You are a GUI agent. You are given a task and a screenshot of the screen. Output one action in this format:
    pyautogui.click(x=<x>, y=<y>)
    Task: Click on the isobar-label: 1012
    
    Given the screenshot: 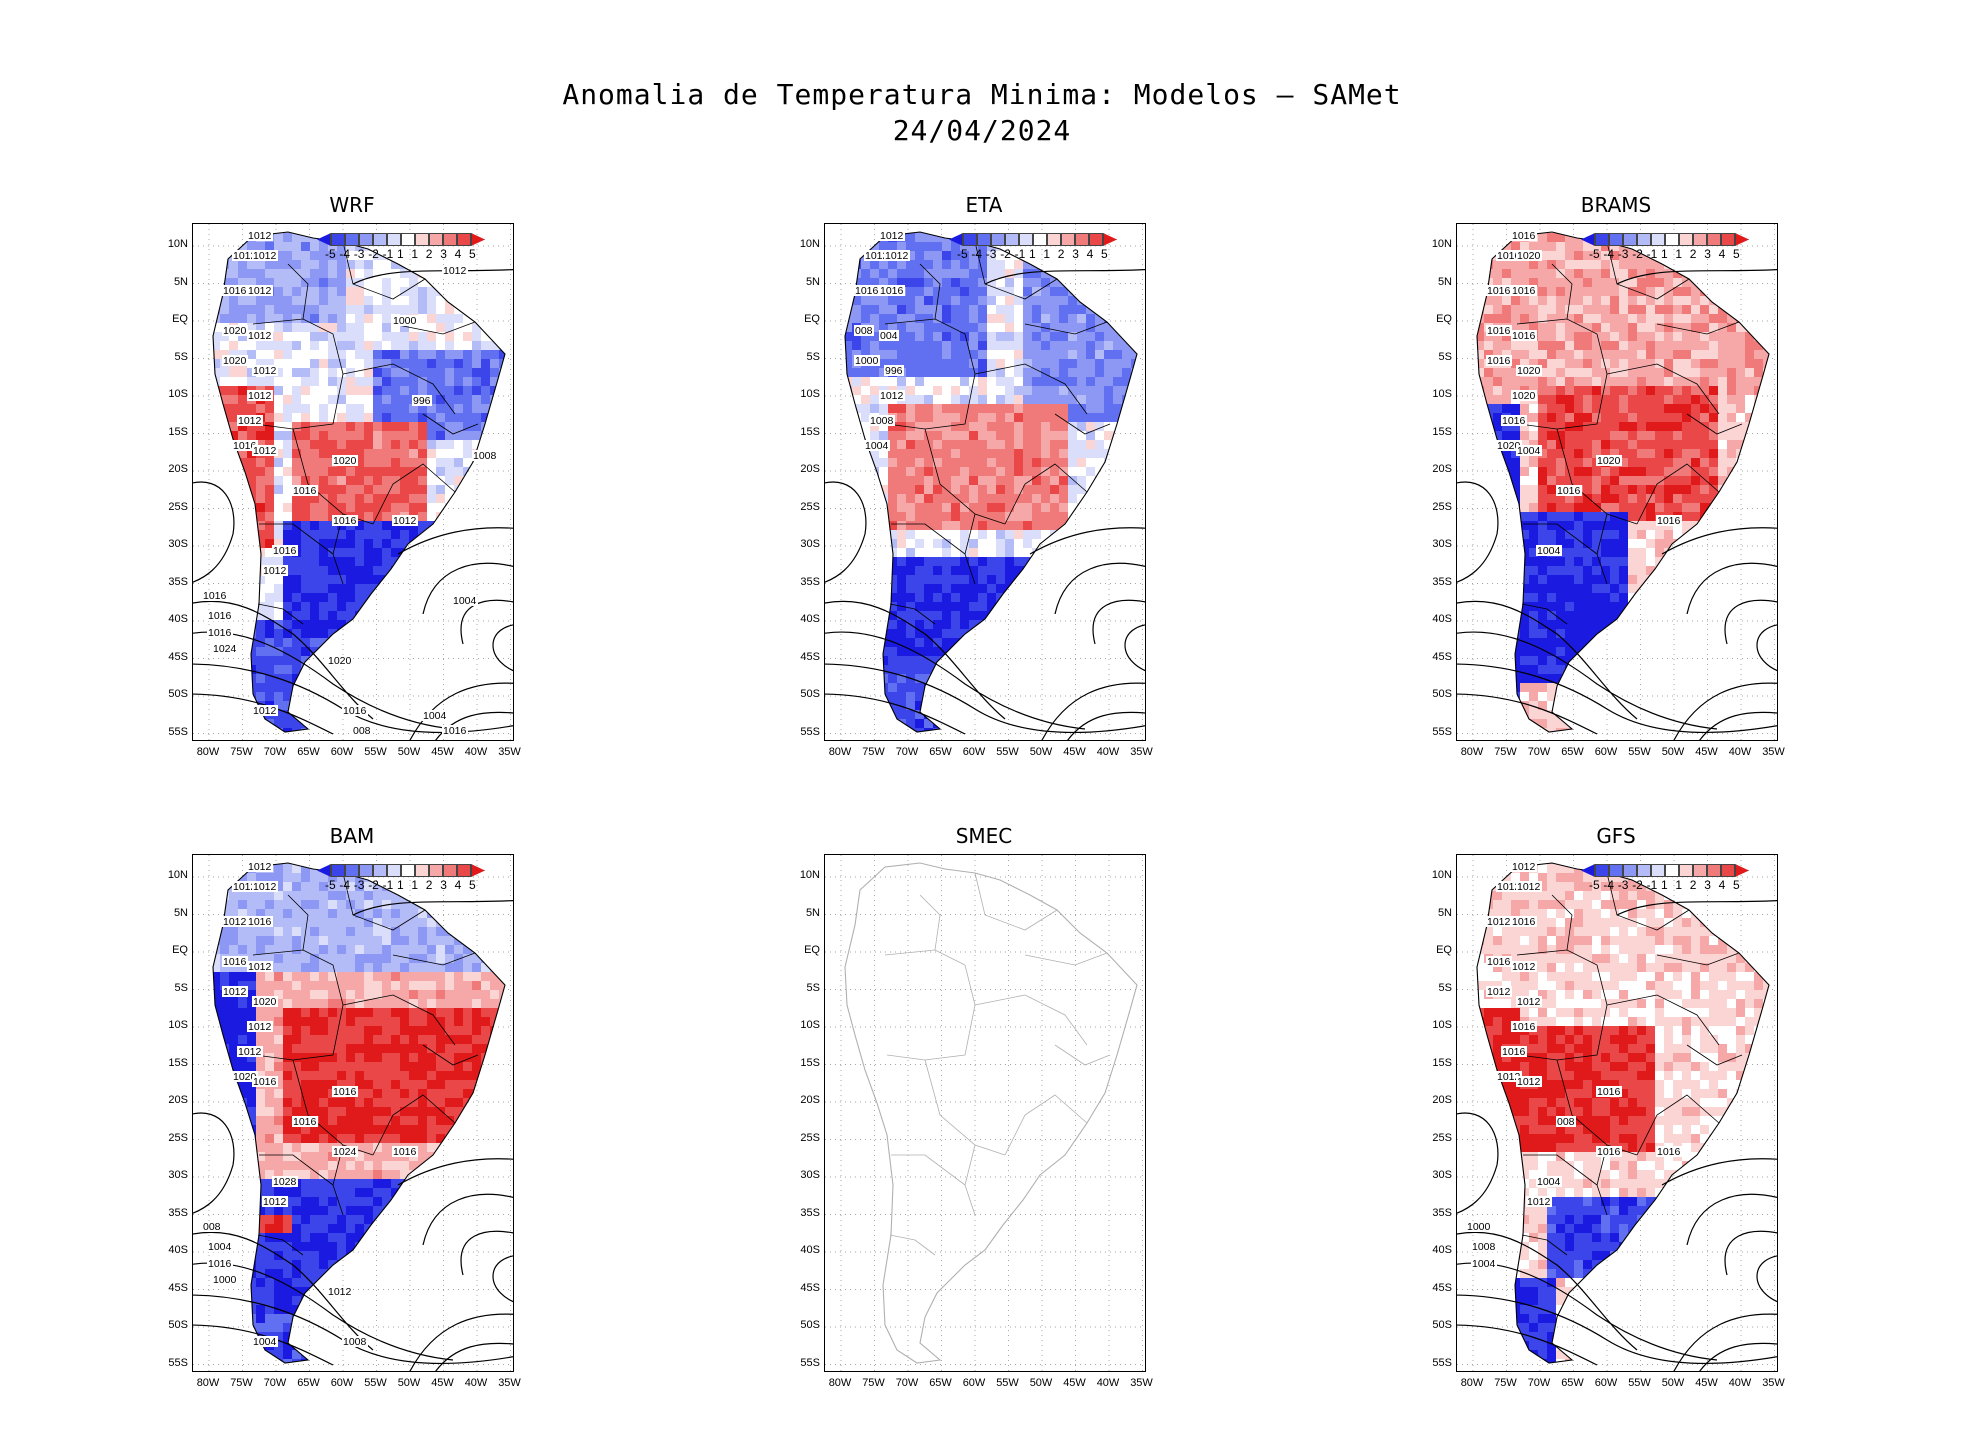 What is the action you would take?
    pyautogui.click(x=265, y=451)
    